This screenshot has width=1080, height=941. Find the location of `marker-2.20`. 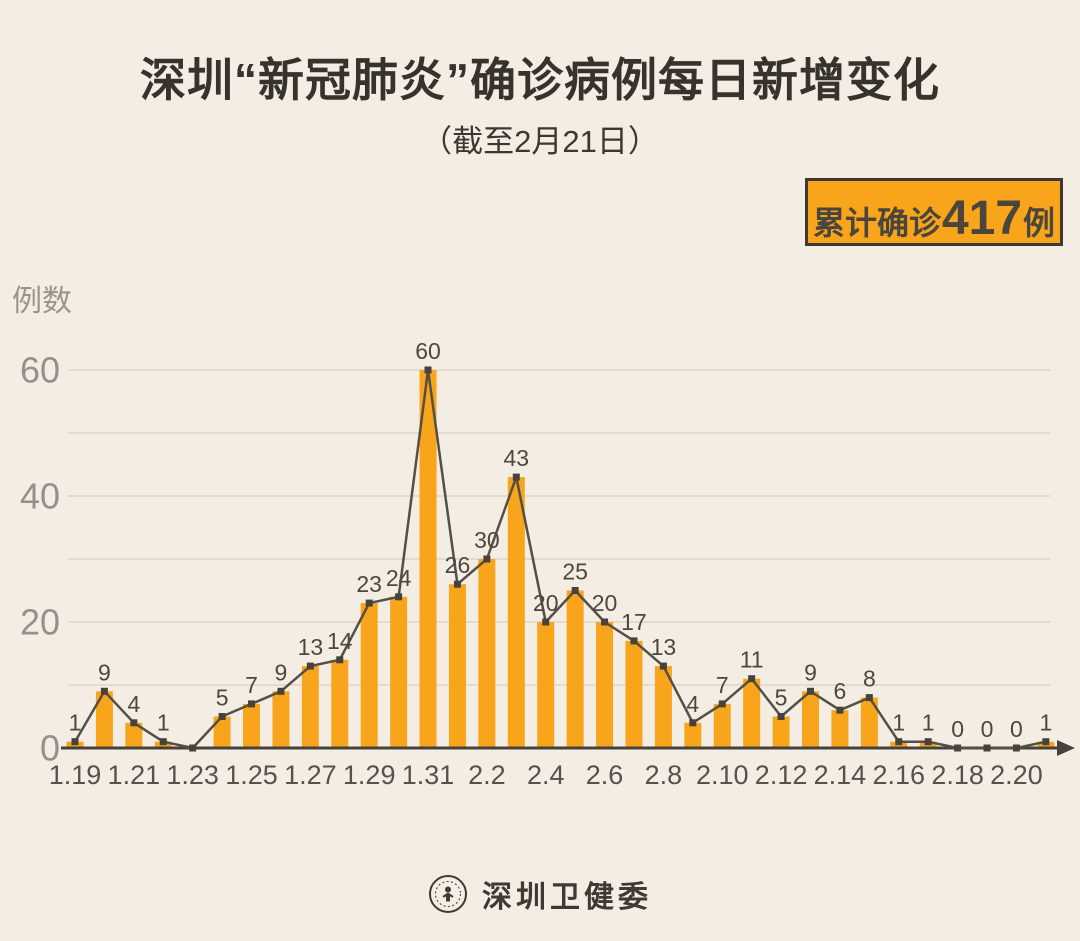

marker-2.20 is located at coordinates (1016, 748).